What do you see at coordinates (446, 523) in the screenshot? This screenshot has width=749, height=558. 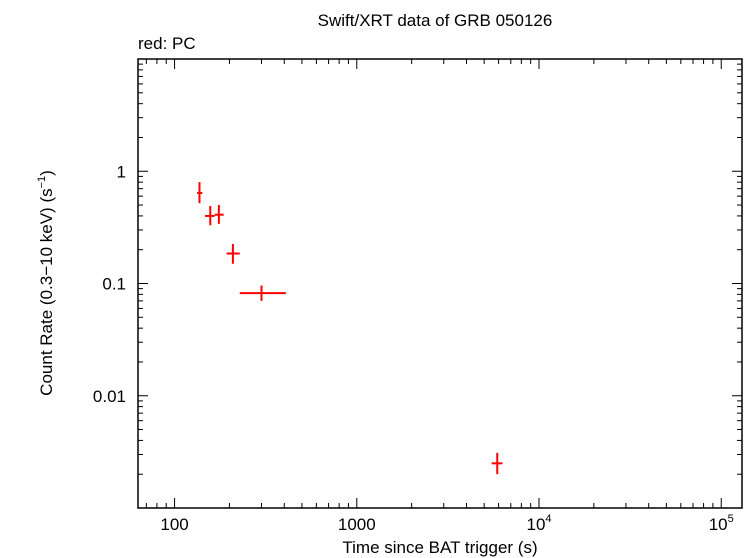 I see `x-axis-tick-labels: 100 1000 10⁴ 10⁵` at bounding box center [446, 523].